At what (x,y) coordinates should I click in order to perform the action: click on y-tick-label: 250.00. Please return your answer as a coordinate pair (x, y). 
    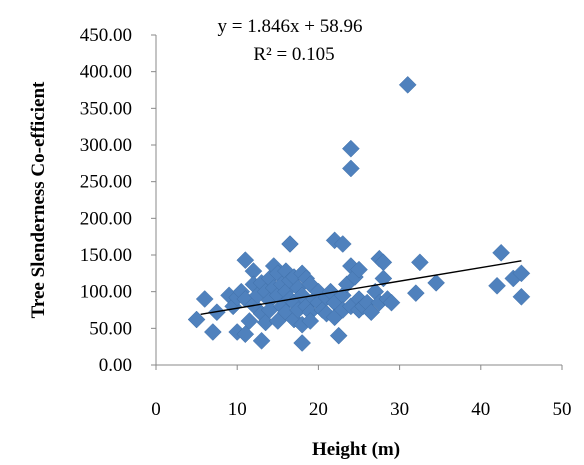
    Looking at the image, I should click on (106, 182).